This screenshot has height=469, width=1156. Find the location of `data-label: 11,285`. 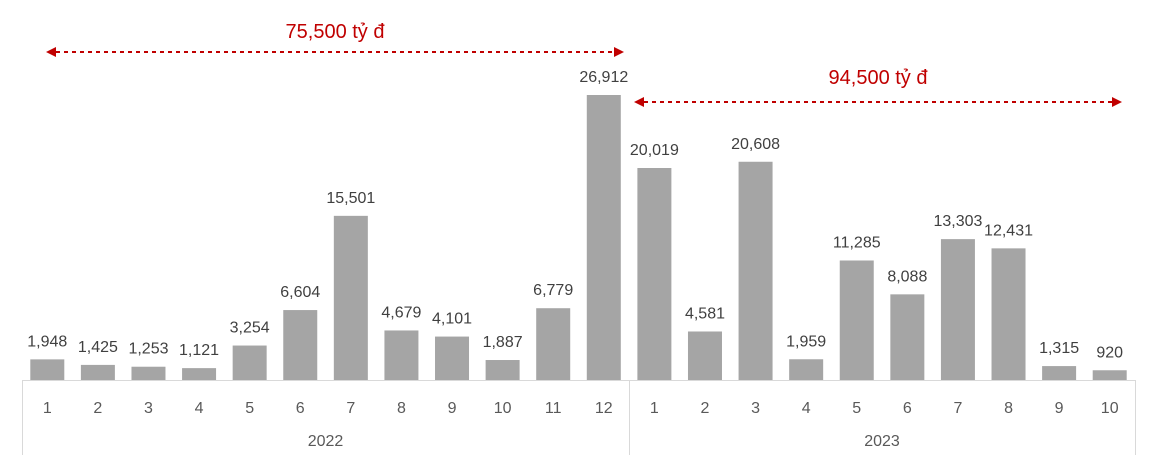

data-label: 11,285 is located at coordinates (857, 242).